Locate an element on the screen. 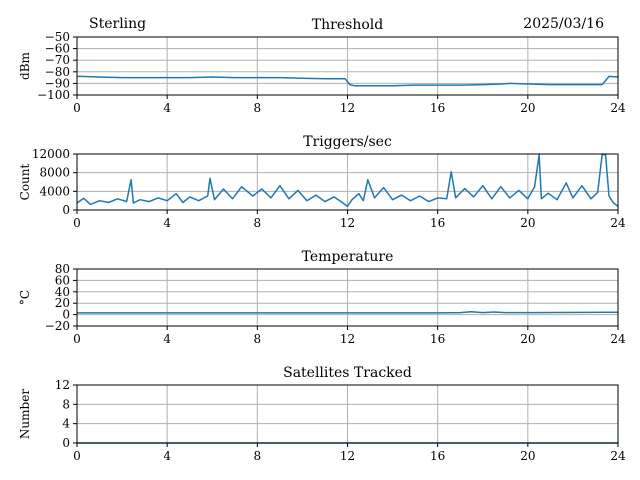 Image resolution: width=640 pixels, height=480 pixels. y-tick-label: −70 is located at coordinates (57, 60).